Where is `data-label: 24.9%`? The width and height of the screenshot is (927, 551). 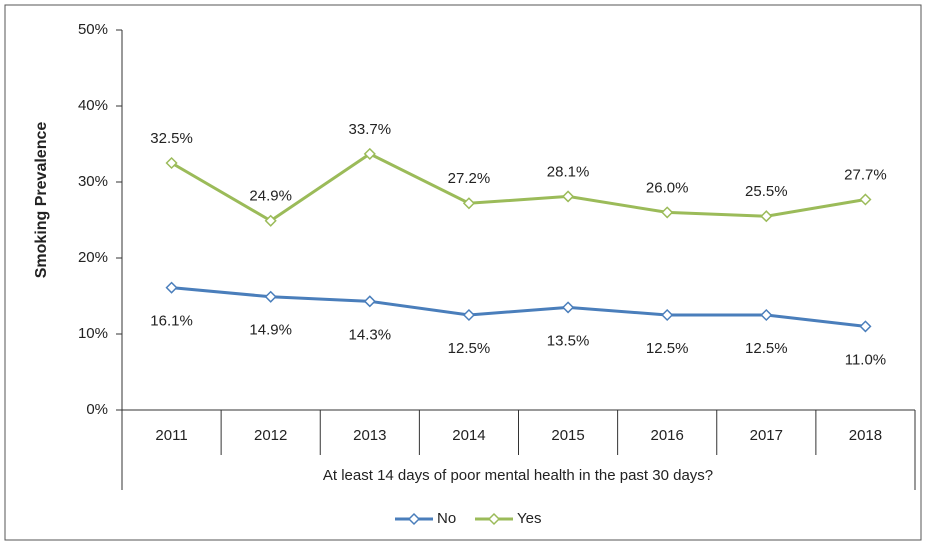 data-label: 24.9% is located at coordinates (270, 196).